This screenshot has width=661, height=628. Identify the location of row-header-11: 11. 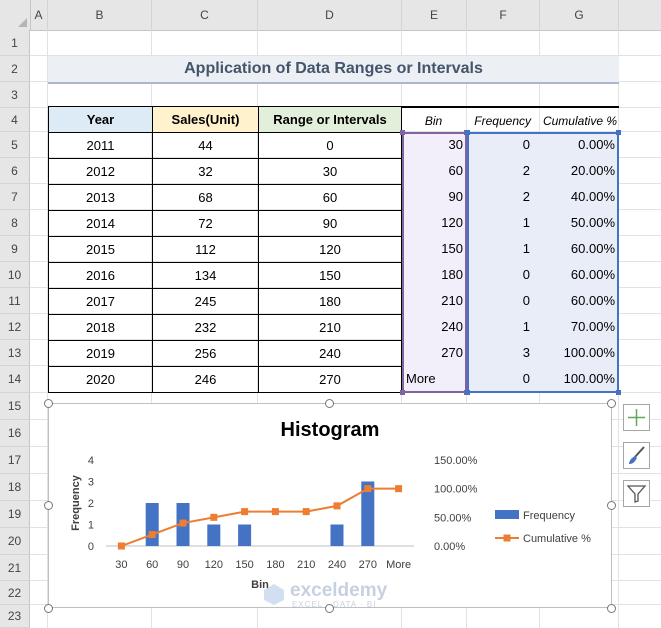
(15, 301).